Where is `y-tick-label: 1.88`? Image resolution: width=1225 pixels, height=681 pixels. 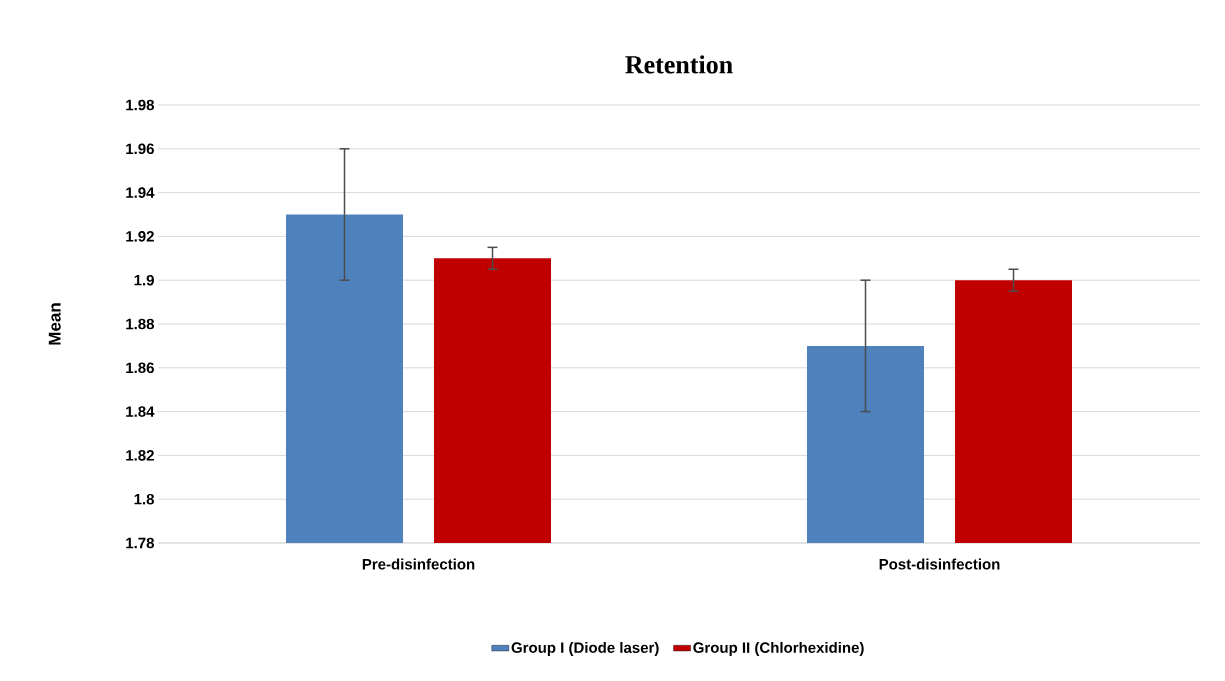
y-tick-label: 1.88 is located at coordinates (140, 324).